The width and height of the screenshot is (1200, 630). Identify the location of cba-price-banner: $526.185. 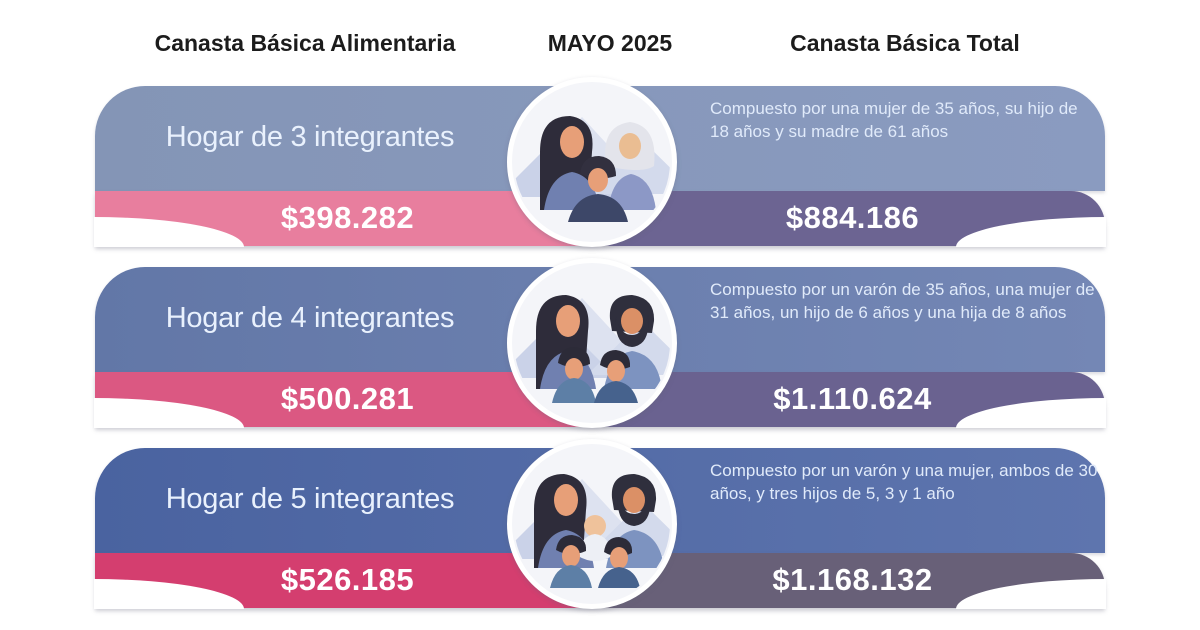
(347, 581).